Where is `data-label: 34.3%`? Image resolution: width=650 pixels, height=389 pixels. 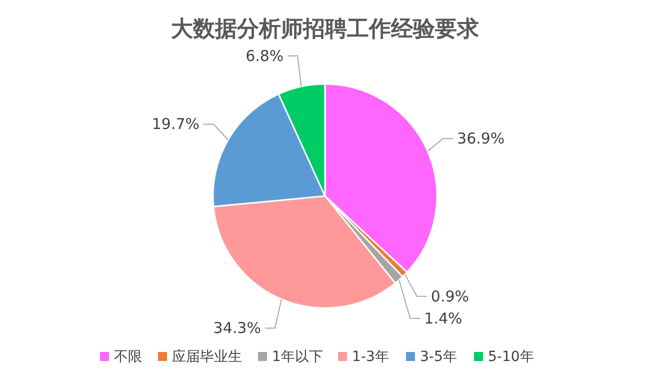
data-label: 34.3% is located at coordinates (237, 328).